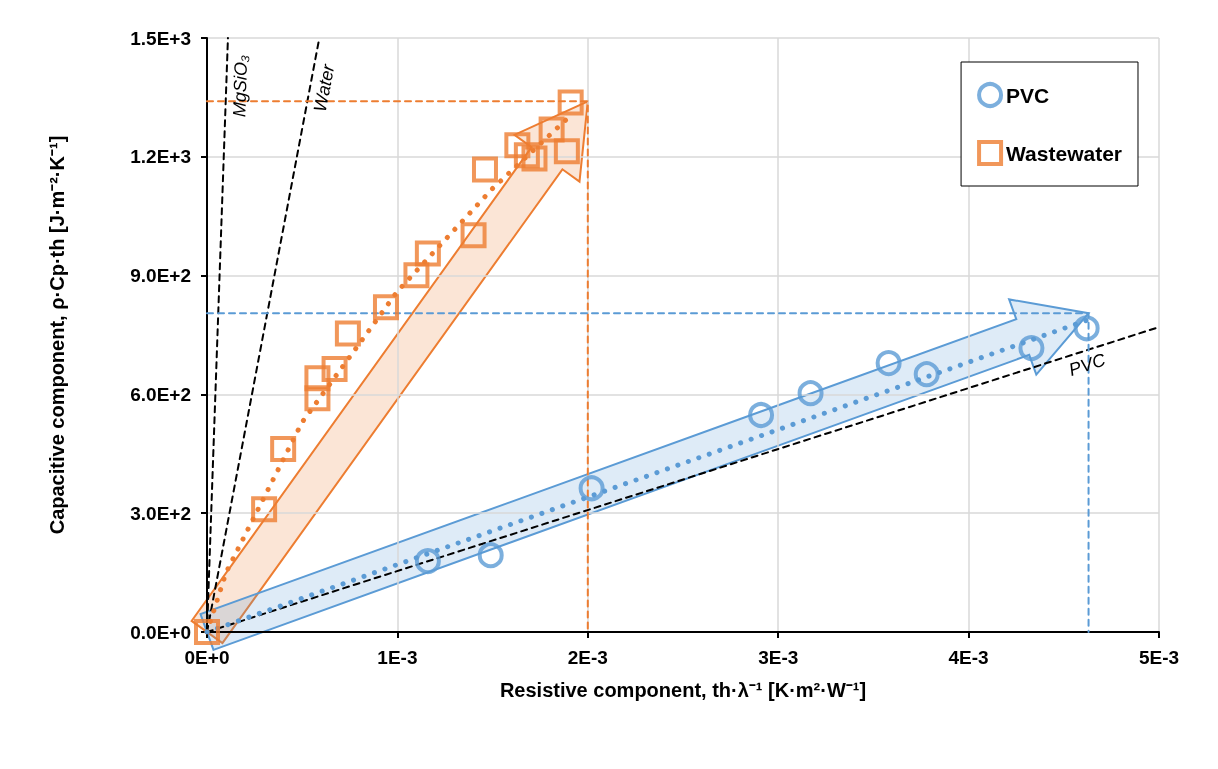 Image resolution: width=1218 pixels, height=769 pixels. I want to click on x-axis-title: Resistive component, th·λ⁻¹ [K·m²·W⁻¹], so click(683, 690).